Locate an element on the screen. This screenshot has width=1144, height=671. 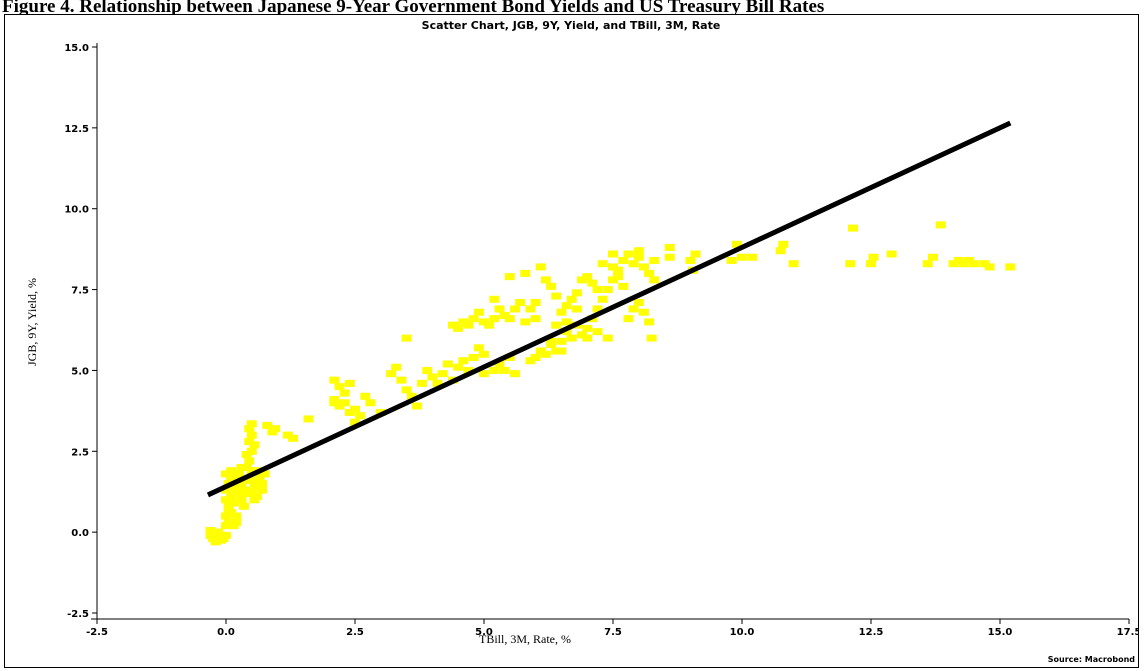
x-tick-label: 2.5 is located at coordinates (355, 632).